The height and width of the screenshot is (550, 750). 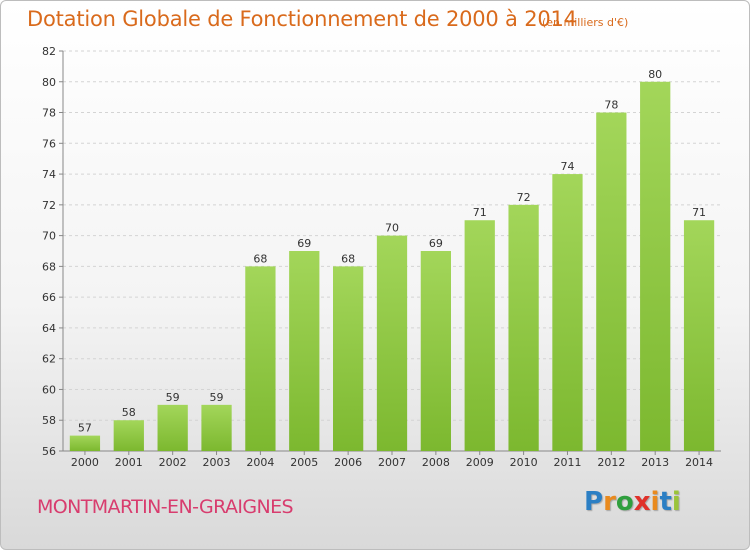 I want to click on y-tick-label: 62, so click(x=49, y=359).